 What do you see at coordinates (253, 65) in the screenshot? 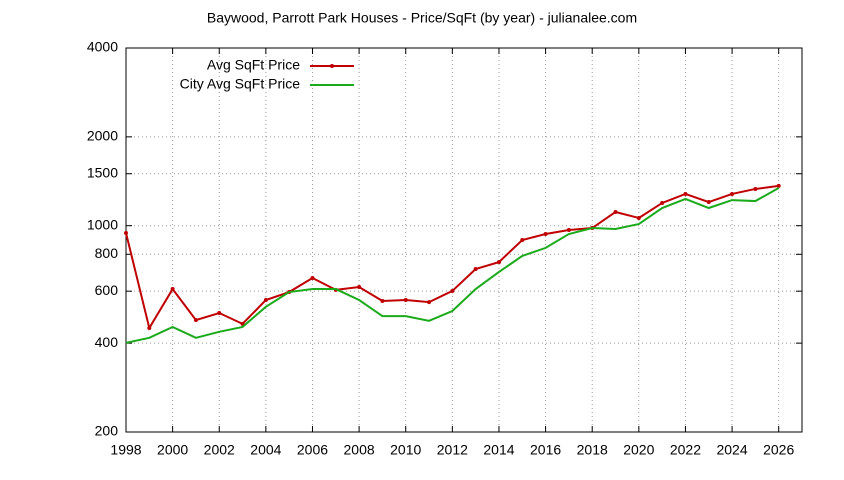
I see `legend-label: Avg SqFt Price` at bounding box center [253, 65].